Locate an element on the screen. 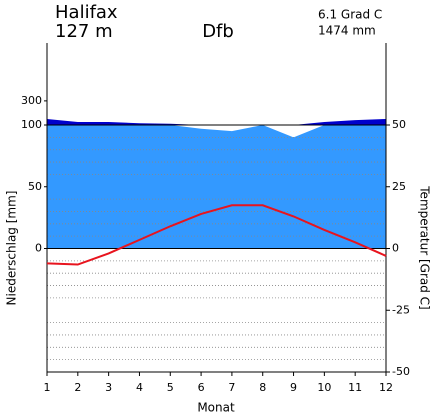  mean-temperature: 6.1 Grad C is located at coordinates (350, 15).